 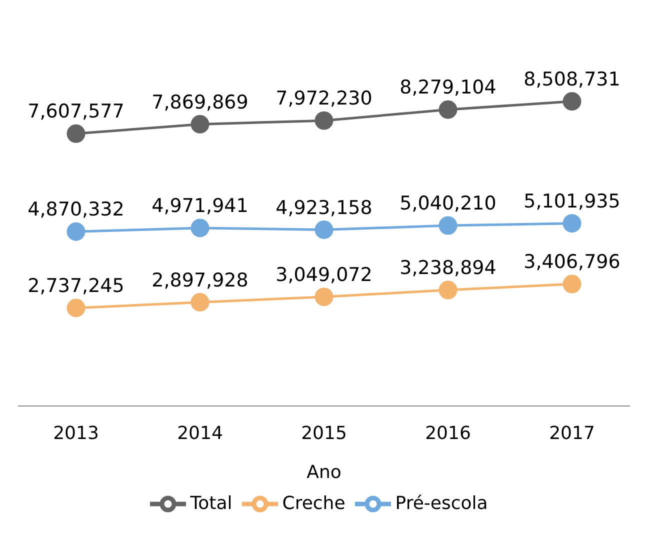 What do you see at coordinates (441, 503) in the screenshot?
I see `legend-label: Pré-escola` at bounding box center [441, 503].